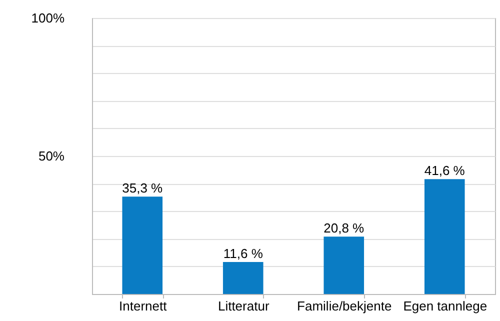 The width and height of the screenshot is (500, 321). What do you see at coordinates (143, 306) in the screenshot?
I see `x-tick-label: Internett` at bounding box center [143, 306].